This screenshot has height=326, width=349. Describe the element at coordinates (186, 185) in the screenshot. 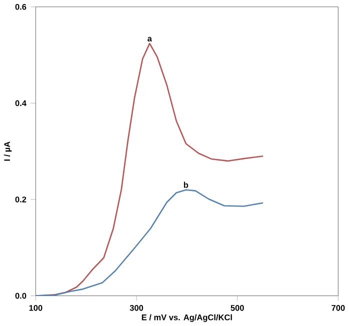

I see `annotation: b` at that location.